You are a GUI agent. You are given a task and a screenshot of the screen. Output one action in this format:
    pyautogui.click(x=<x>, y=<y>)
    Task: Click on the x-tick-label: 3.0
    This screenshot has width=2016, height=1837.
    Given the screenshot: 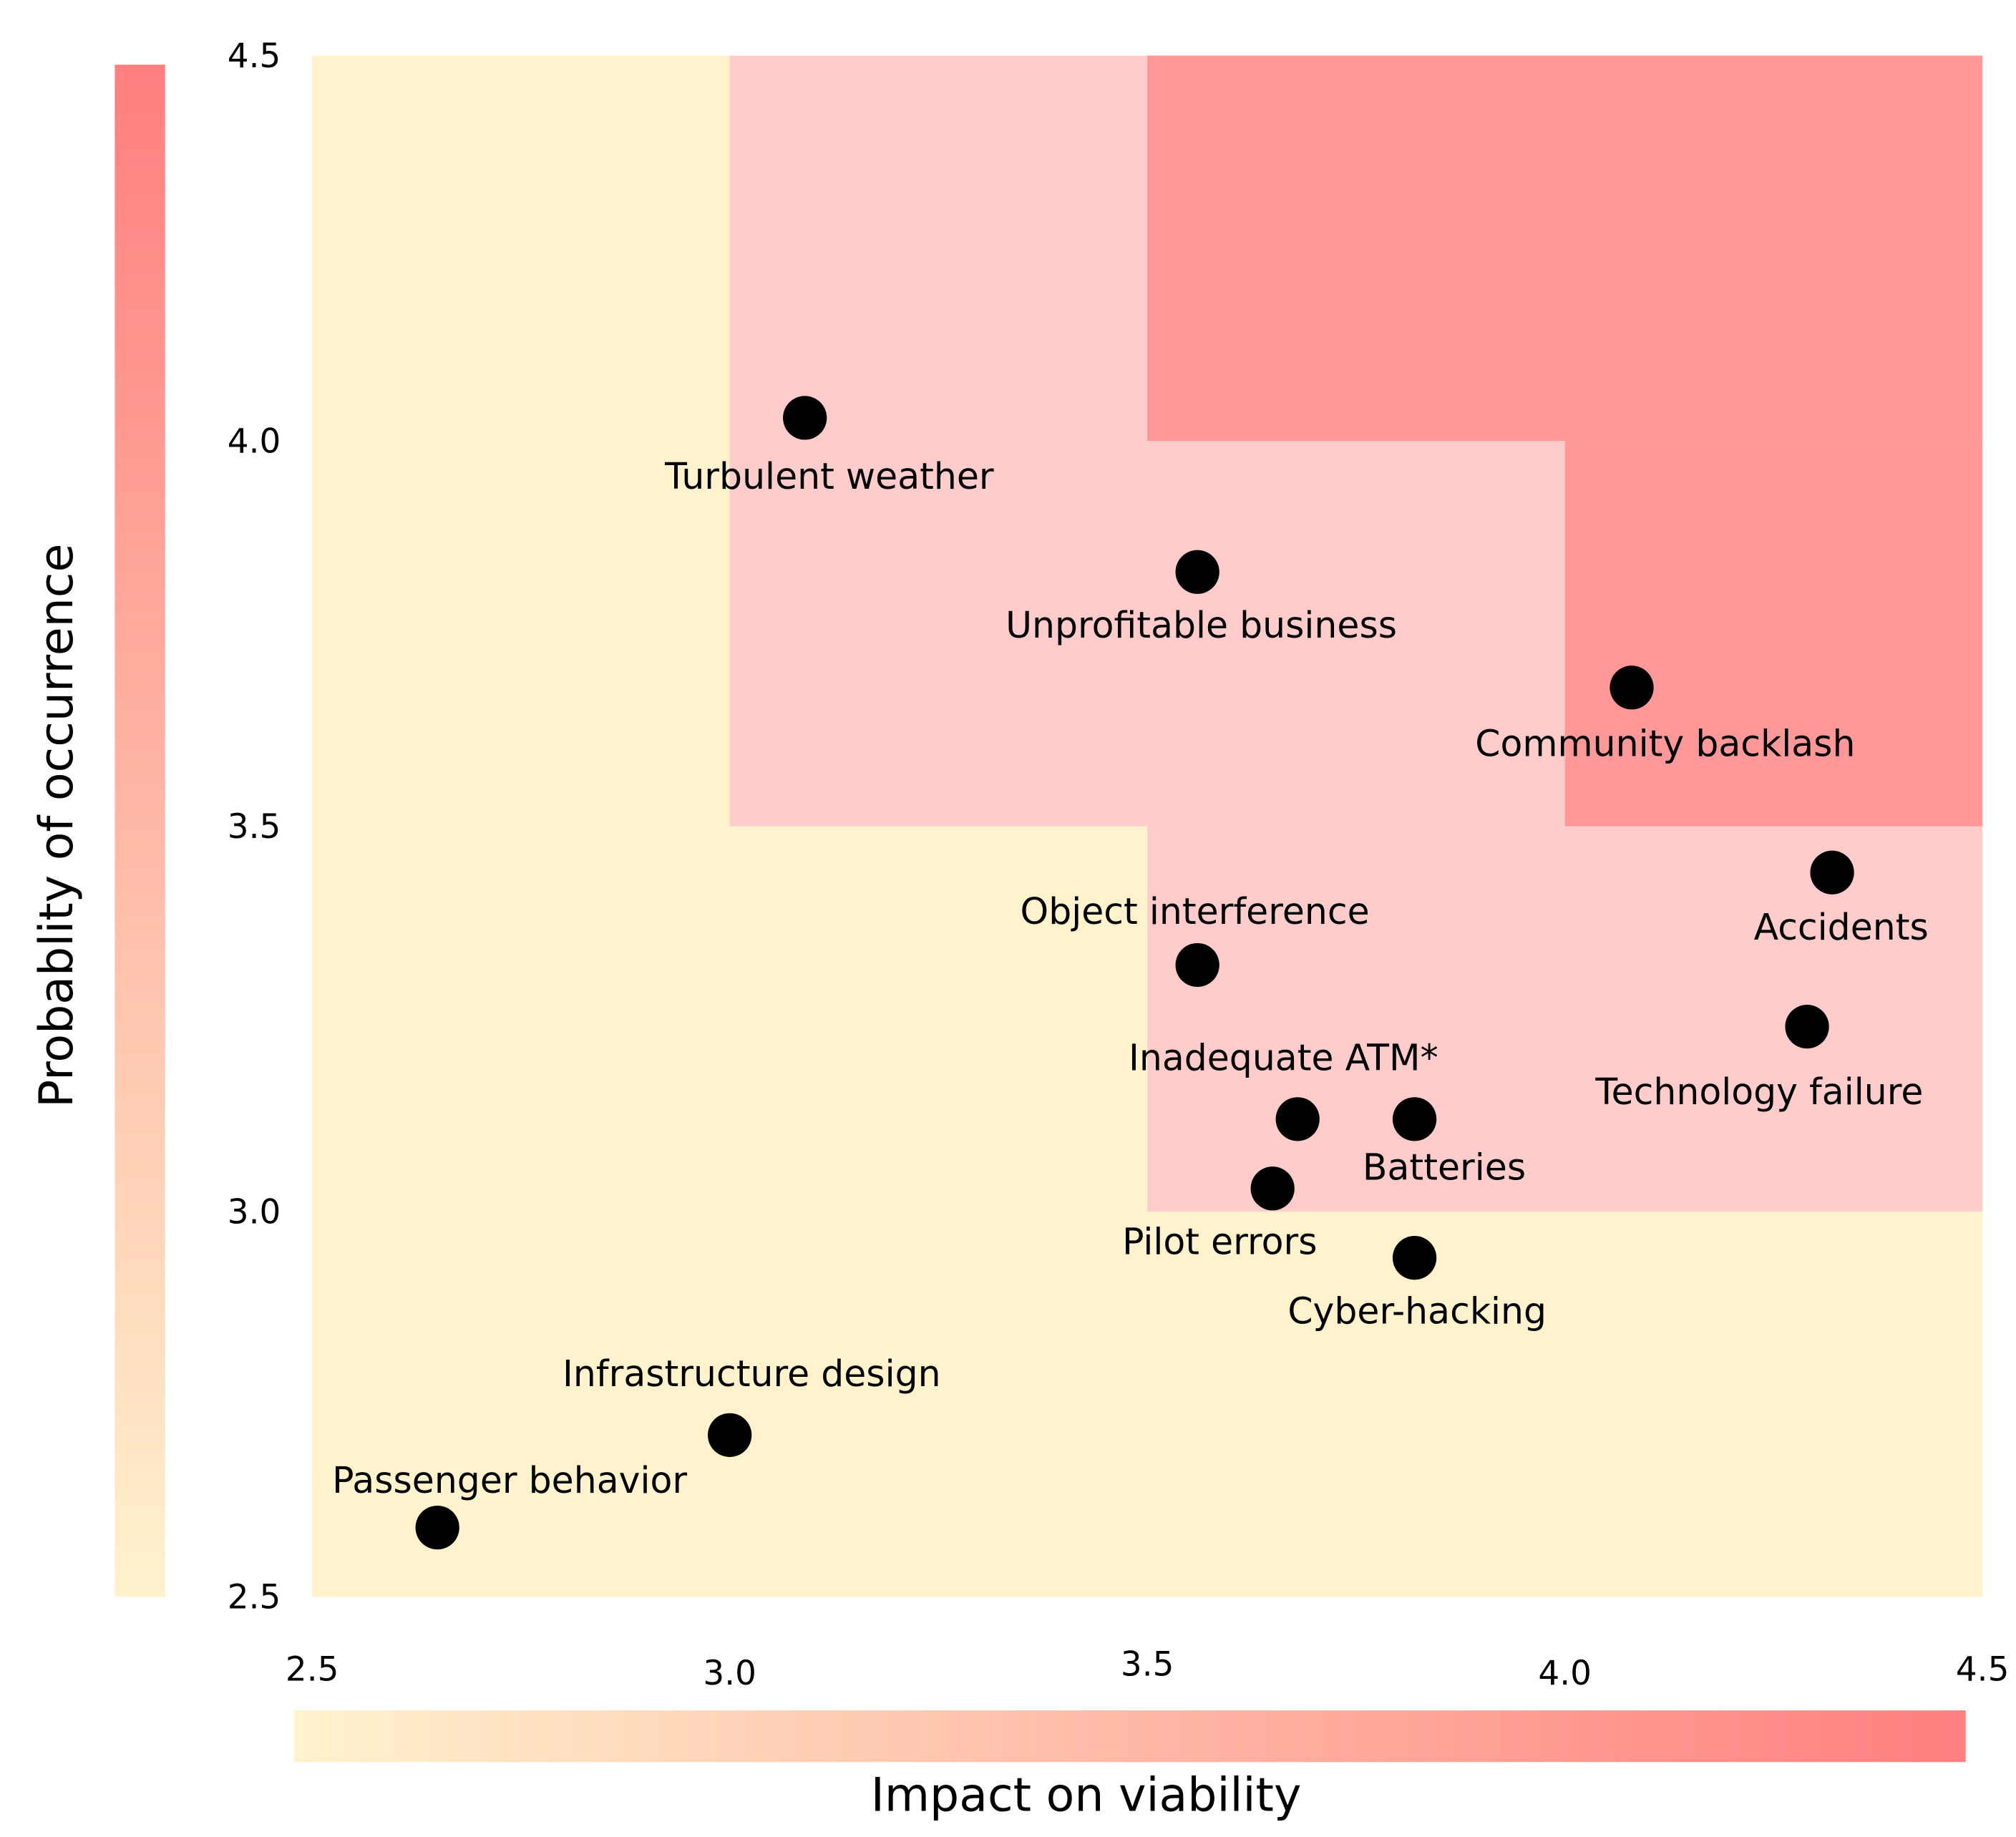 What is the action you would take?
    pyautogui.click(x=729, y=1674)
    